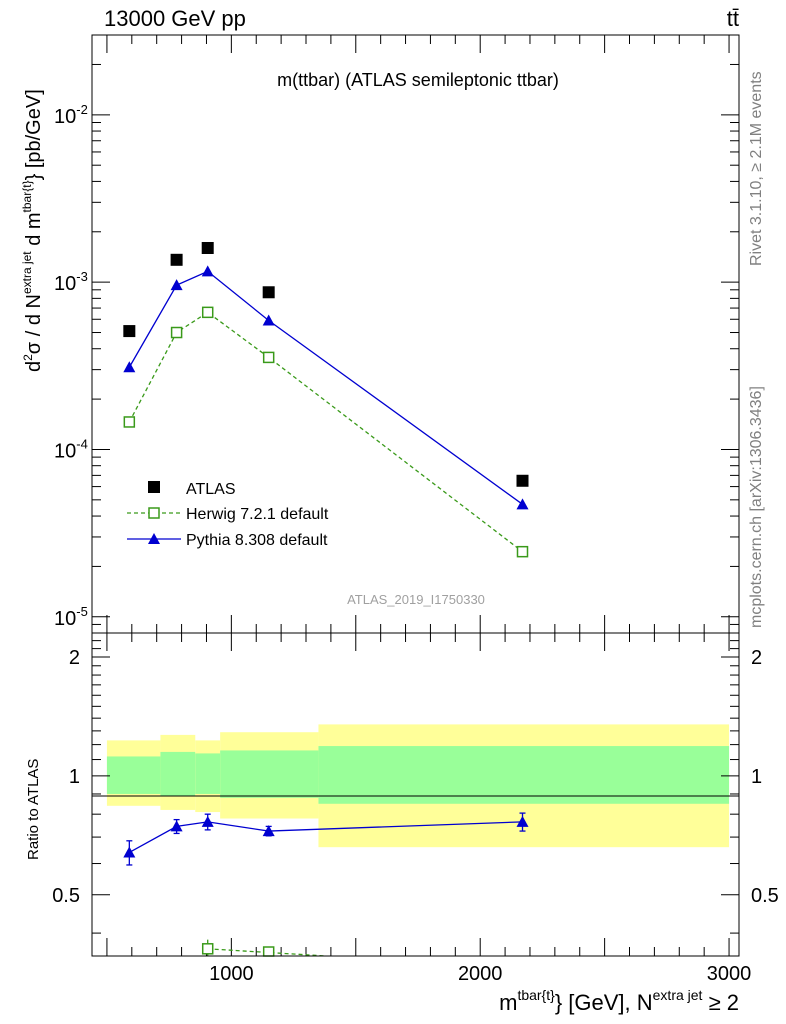  What do you see at coordinates (480, 974) in the screenshot?
I see `x-tick-label: 2000` at bounding box center [480, 974].